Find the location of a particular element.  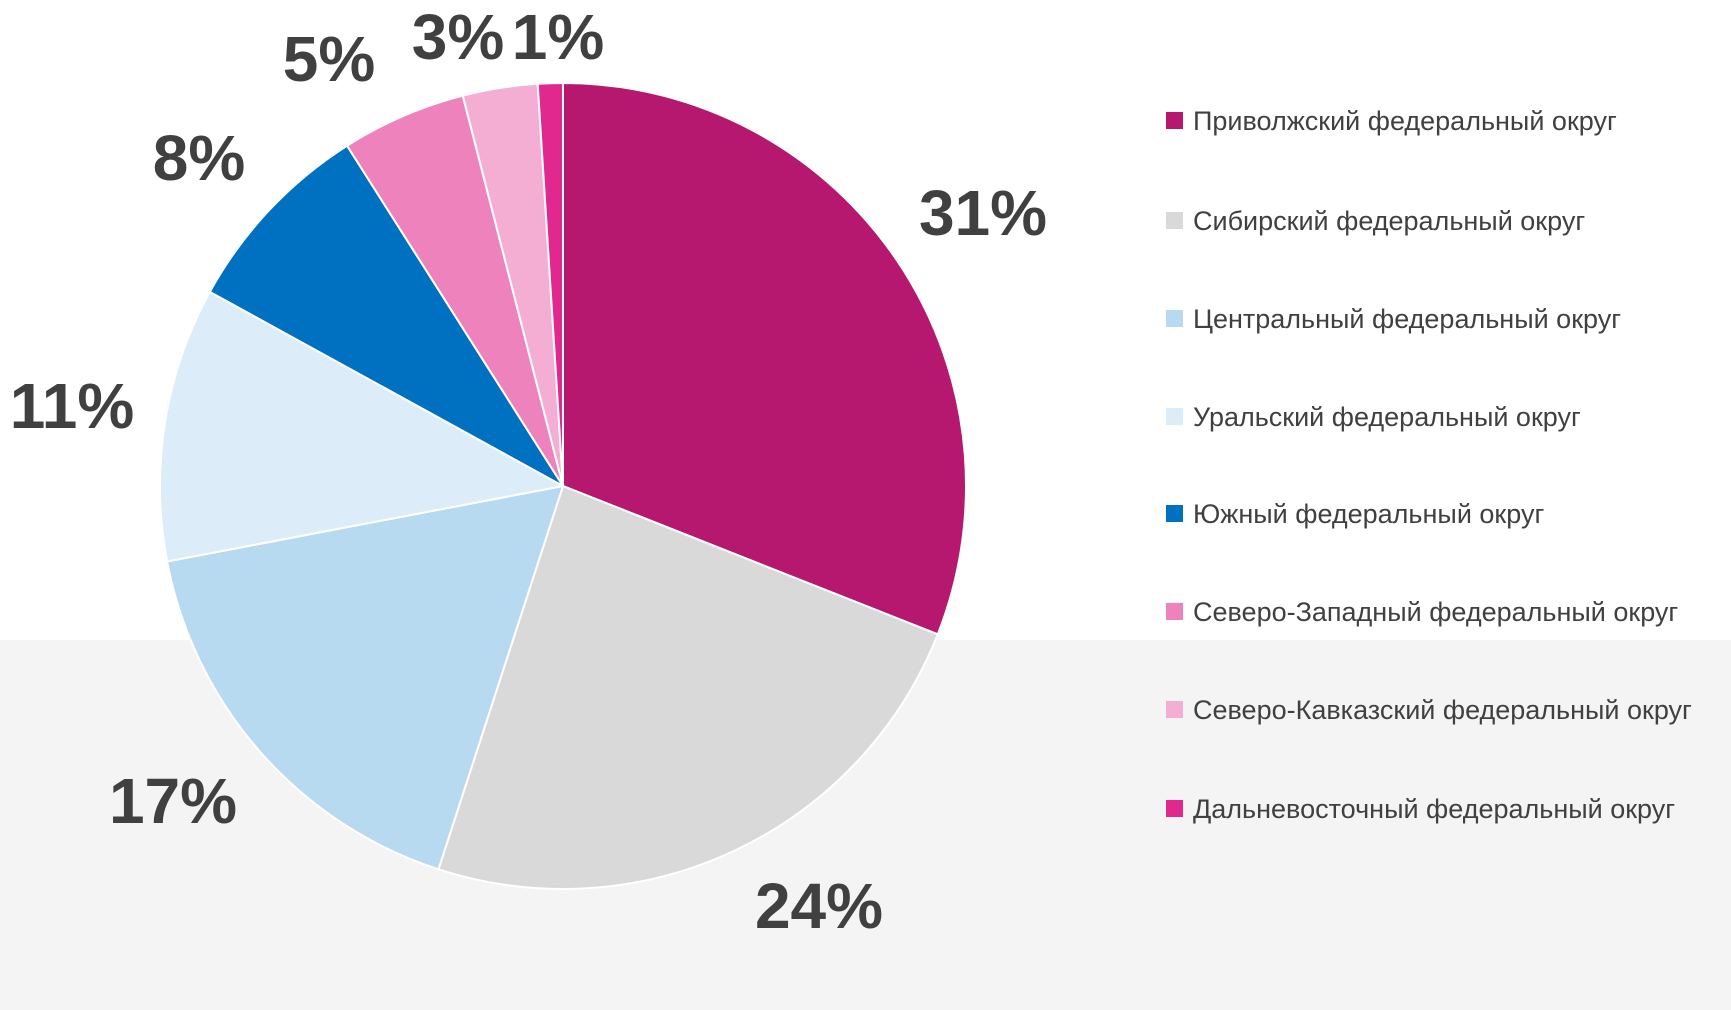

legend-item: Уральский федеральный округ is located at coordinates (1446, 417).